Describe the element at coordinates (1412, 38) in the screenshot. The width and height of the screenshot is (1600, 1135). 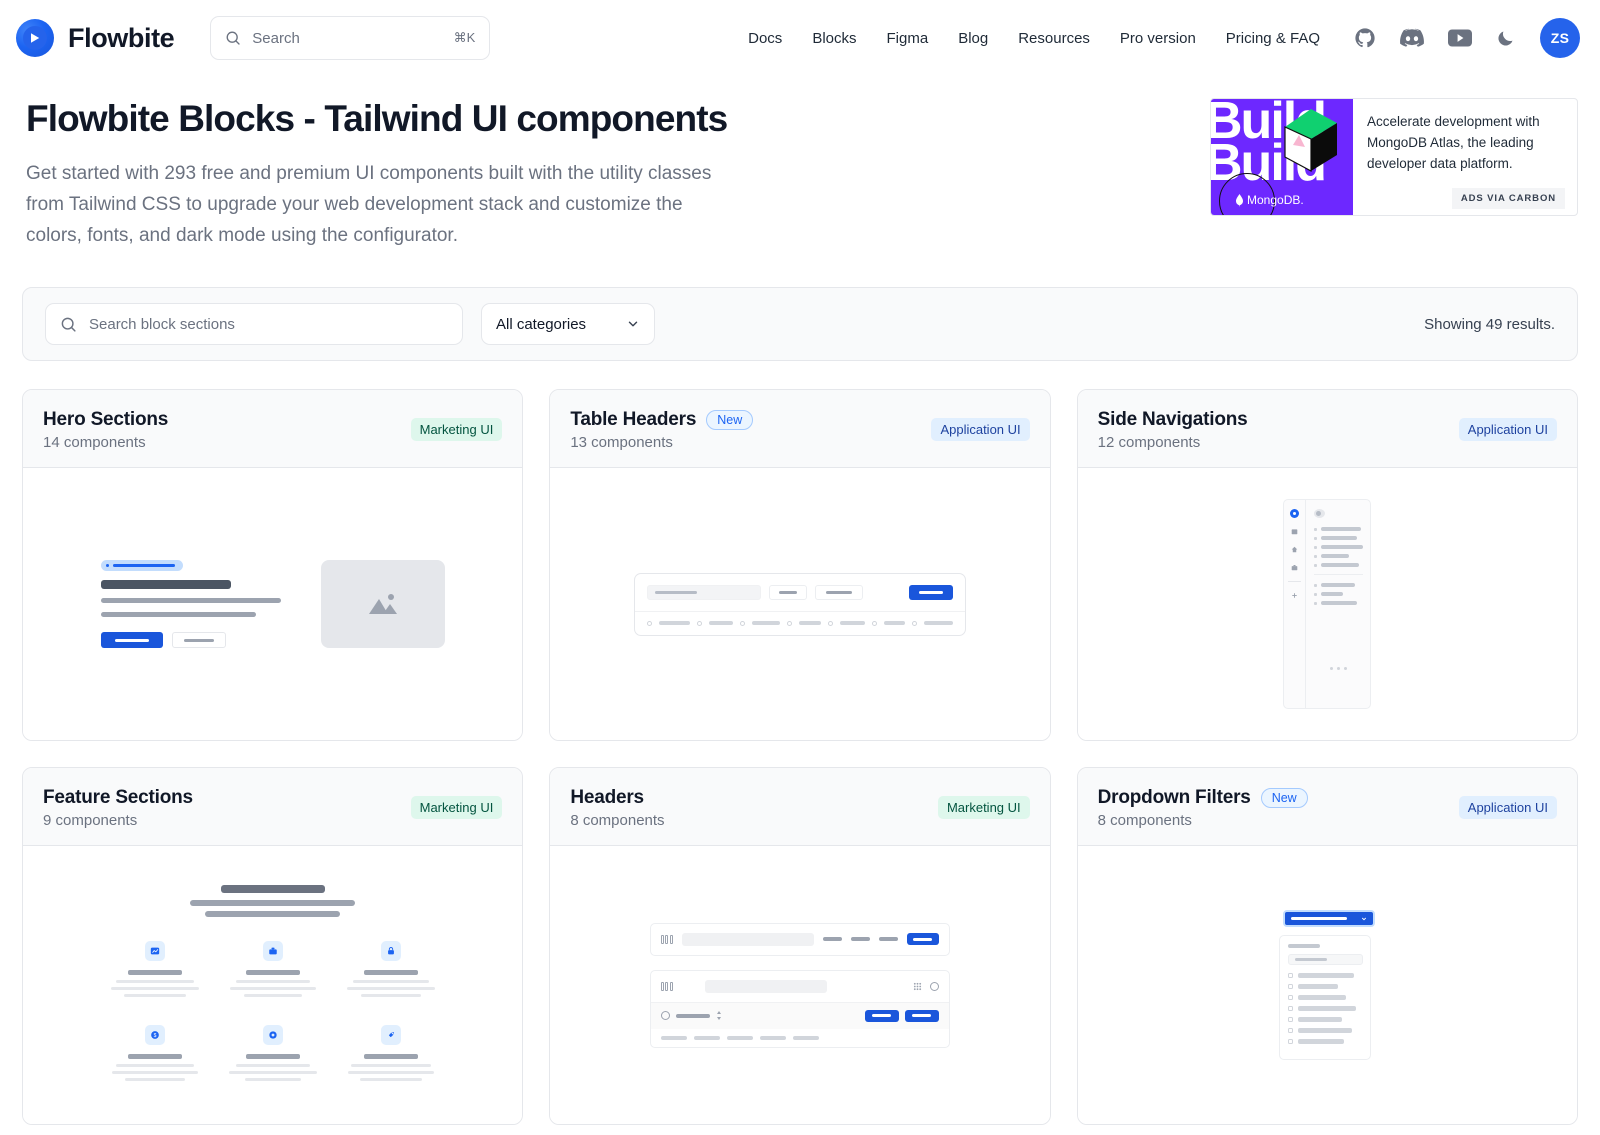
I see `discord-icon` at that location.